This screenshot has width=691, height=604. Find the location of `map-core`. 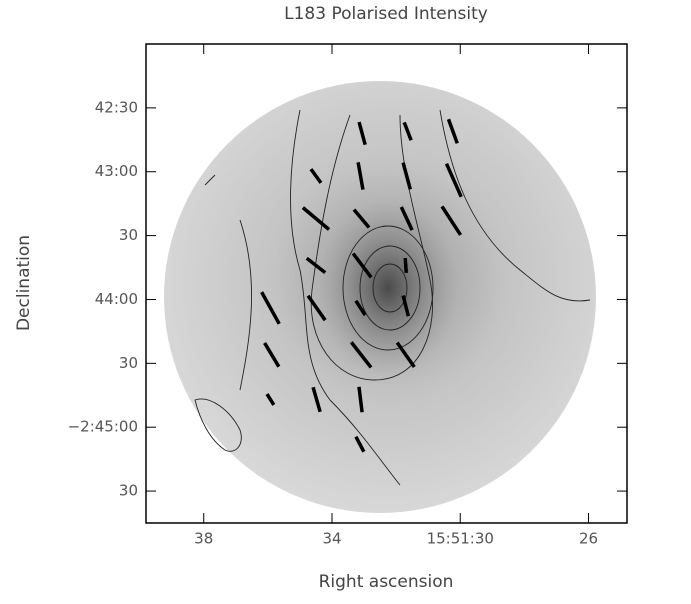

map-core is located at coordinates (388, 288).